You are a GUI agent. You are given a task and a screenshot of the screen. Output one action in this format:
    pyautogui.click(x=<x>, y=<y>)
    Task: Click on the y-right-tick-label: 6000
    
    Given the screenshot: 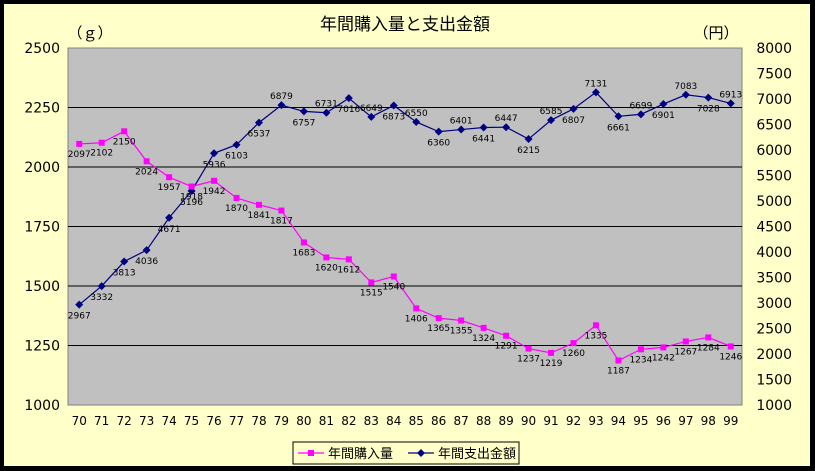 What is the action you would take?
    pyautogui.click(x=774, y=151)
    